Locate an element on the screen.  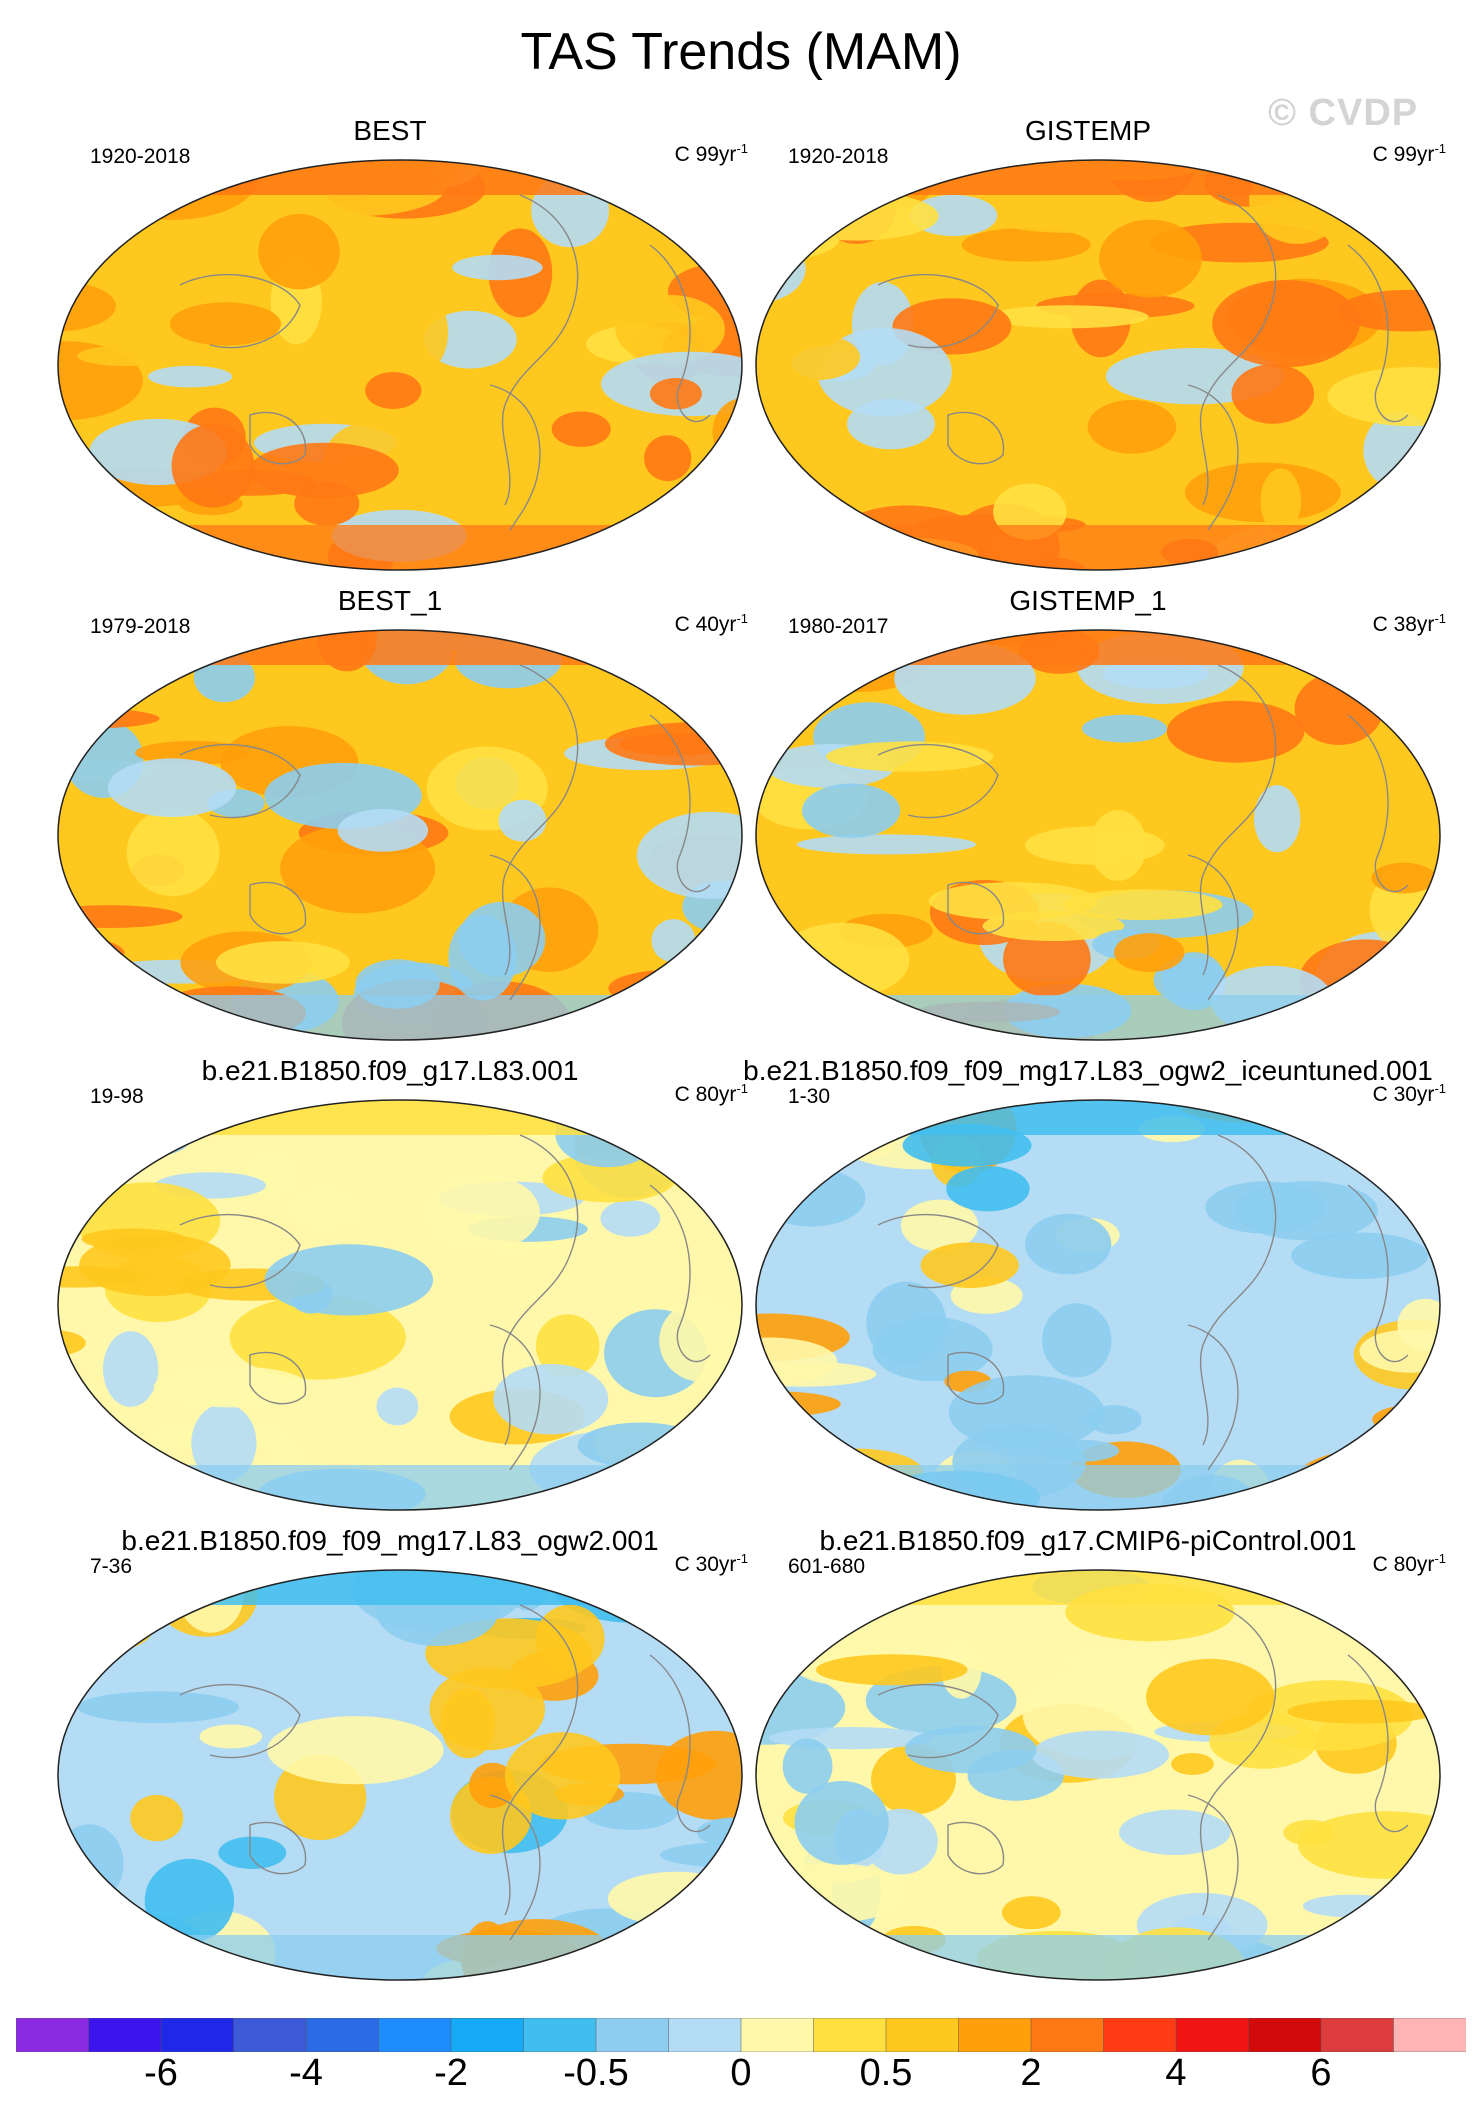
panel-units: C 30yr-1 is located at coordinates (711, 1564).